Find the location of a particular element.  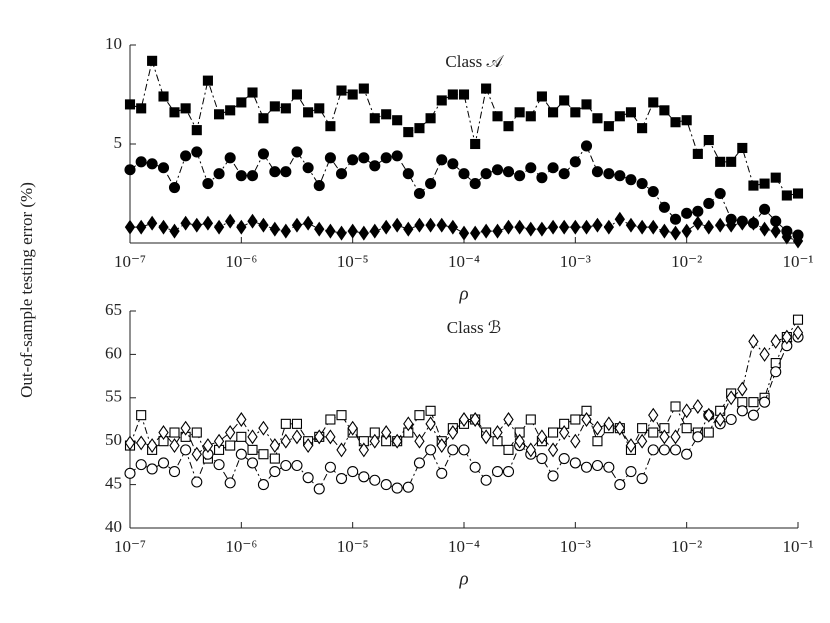

y-tick-label: 55 is located at coordinates (113, 396).